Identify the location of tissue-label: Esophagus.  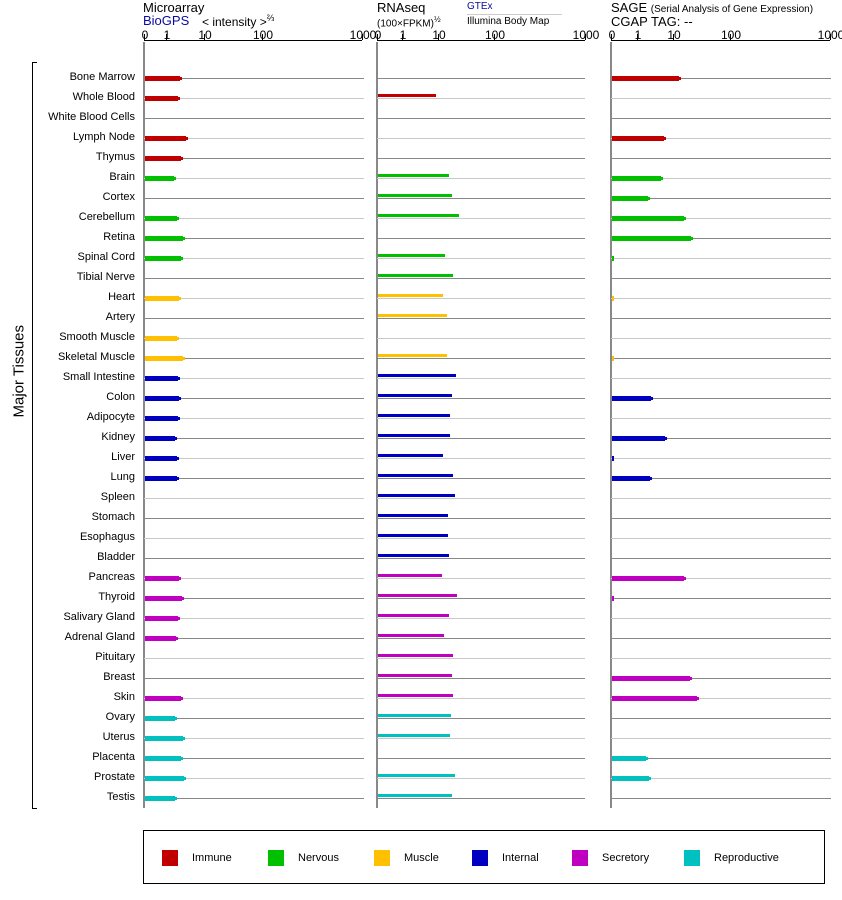
(107, 537).